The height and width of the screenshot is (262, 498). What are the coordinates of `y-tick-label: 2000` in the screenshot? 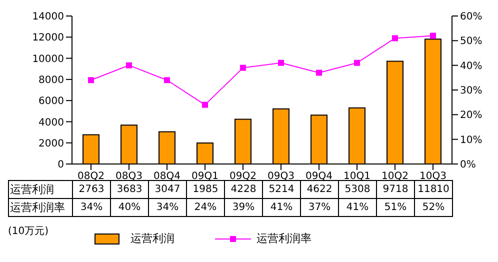 It's located at (51, 144).